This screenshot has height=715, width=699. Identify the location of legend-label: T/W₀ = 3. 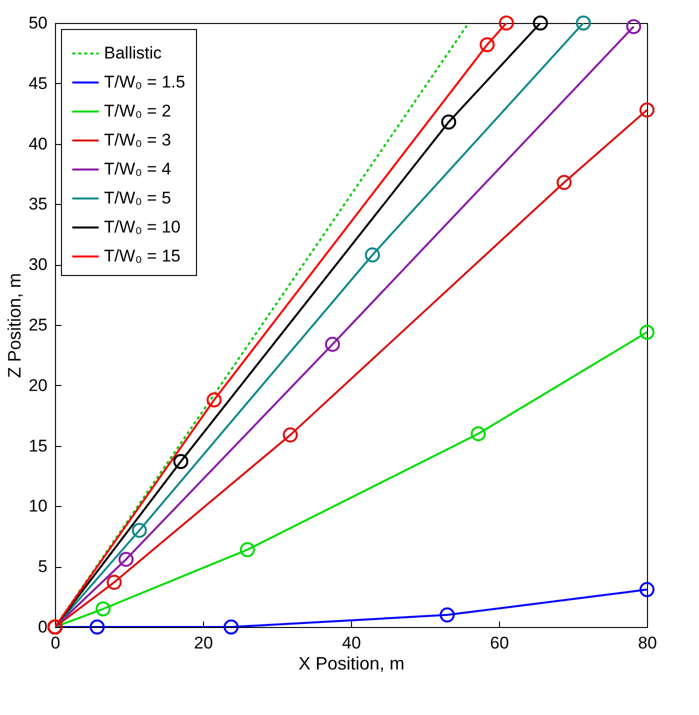
(138, 140).